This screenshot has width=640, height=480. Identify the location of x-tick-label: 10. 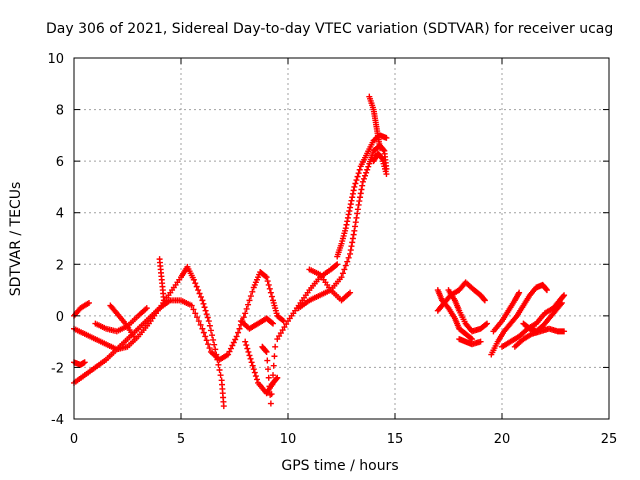
(288, 439).